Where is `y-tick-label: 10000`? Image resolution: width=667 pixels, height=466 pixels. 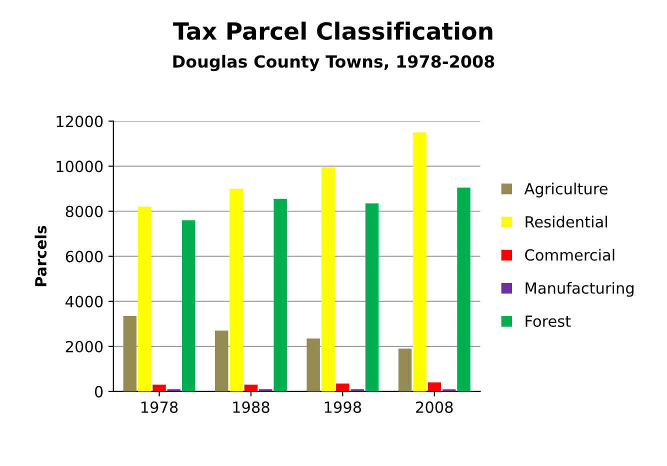 y-tick-label: 10000 is located at coordinates (79, 166).